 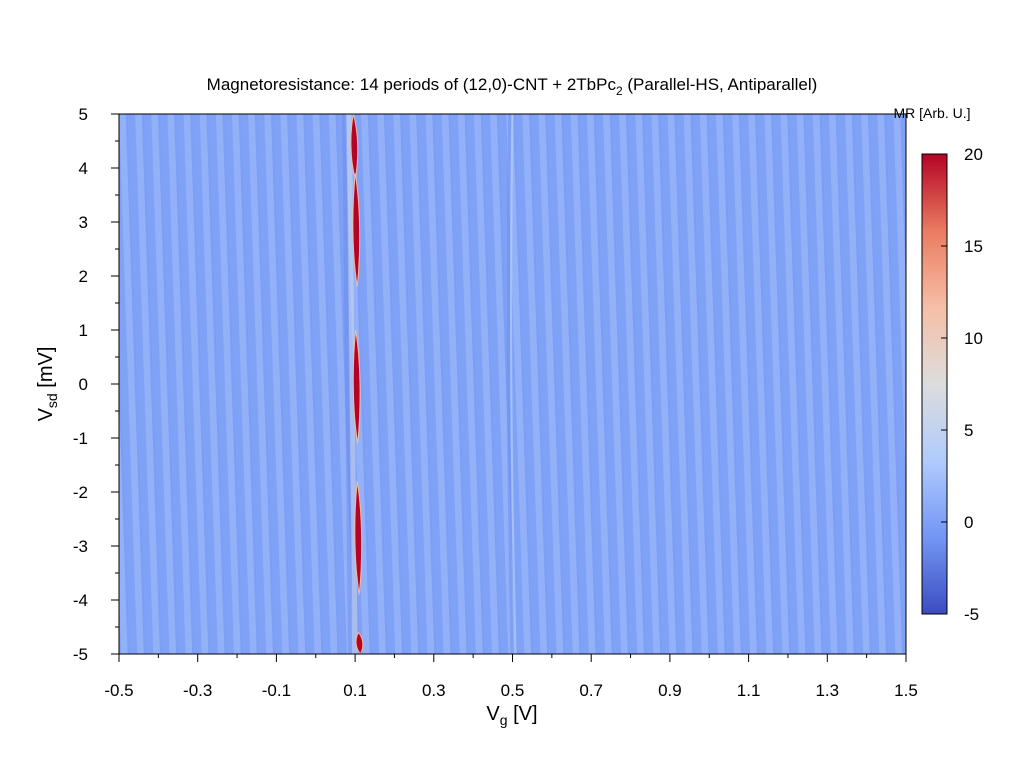 What do you see at coordinates (83, 114) in the screenshot?
I see `y-tick-label: 5` at bounding box center [83, 114].